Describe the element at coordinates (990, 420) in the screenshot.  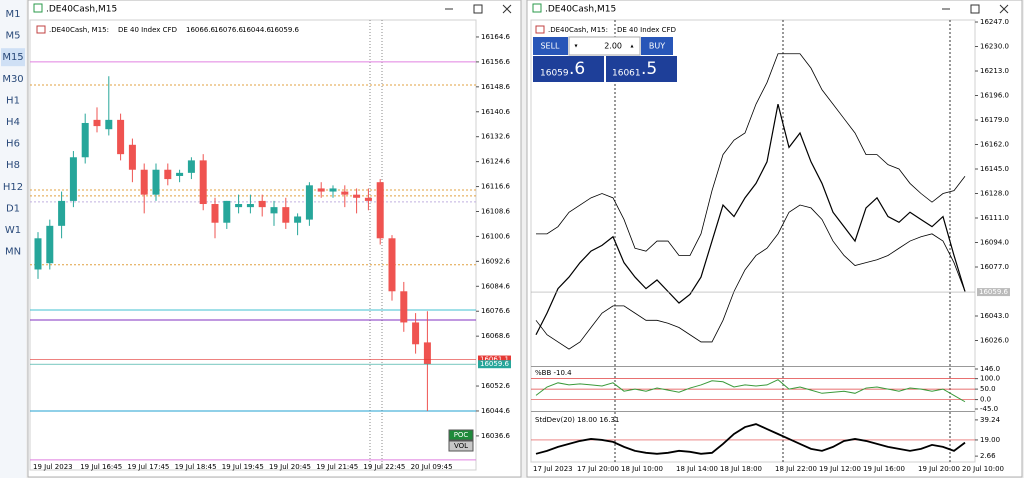
I see `y-tick-label: 39.24` at that location.